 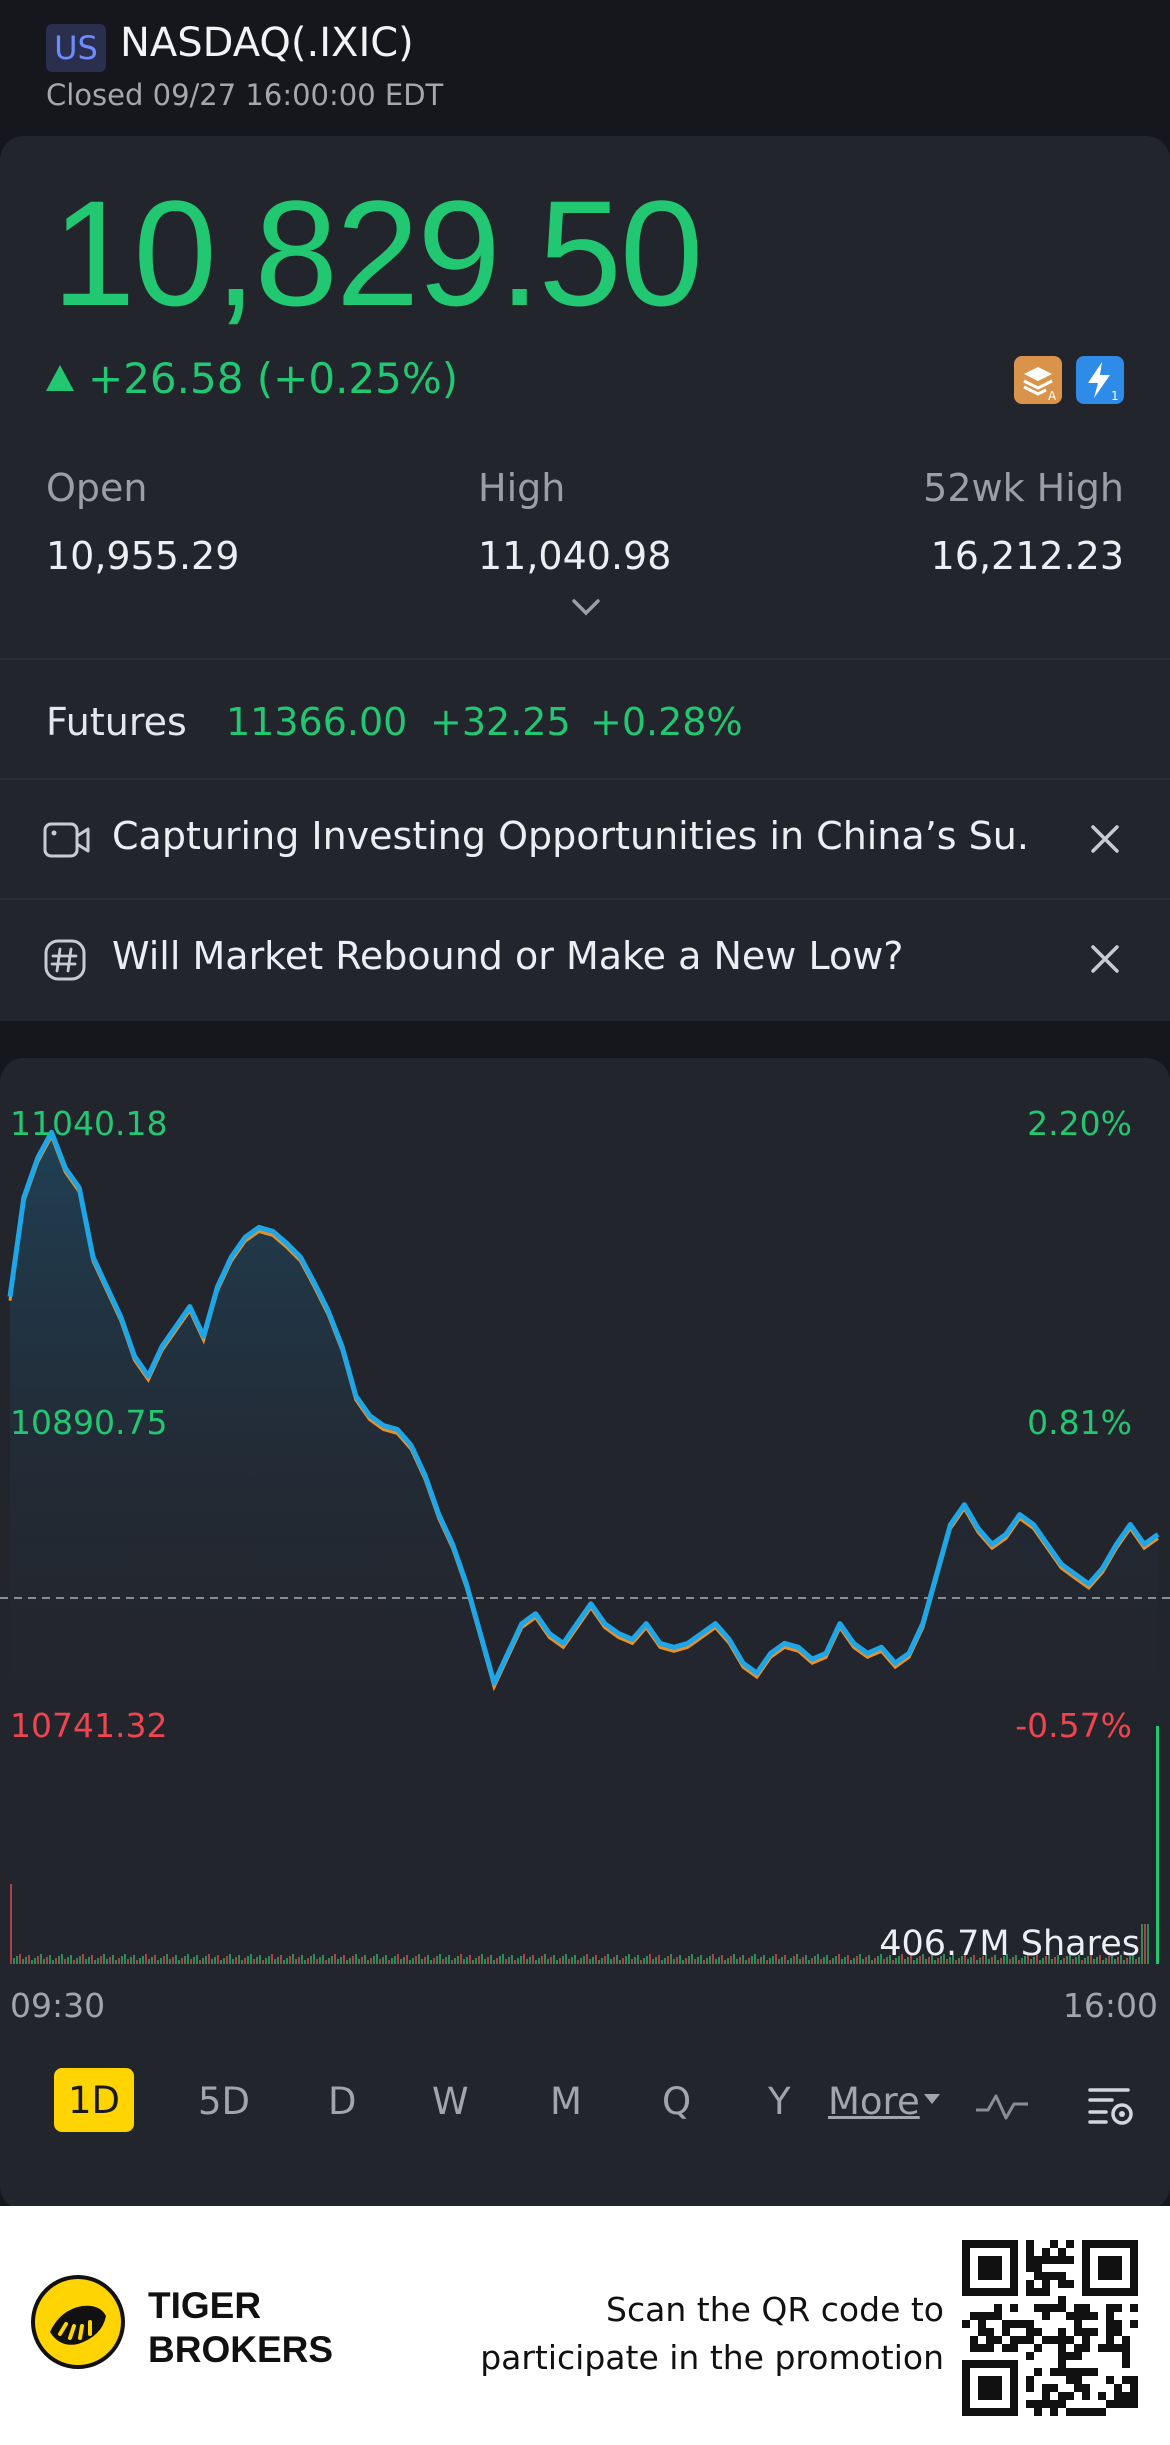 What do you see at coordinates (585, 659) in the screenshot?
I see `divider` at bounding box center [585, 659].